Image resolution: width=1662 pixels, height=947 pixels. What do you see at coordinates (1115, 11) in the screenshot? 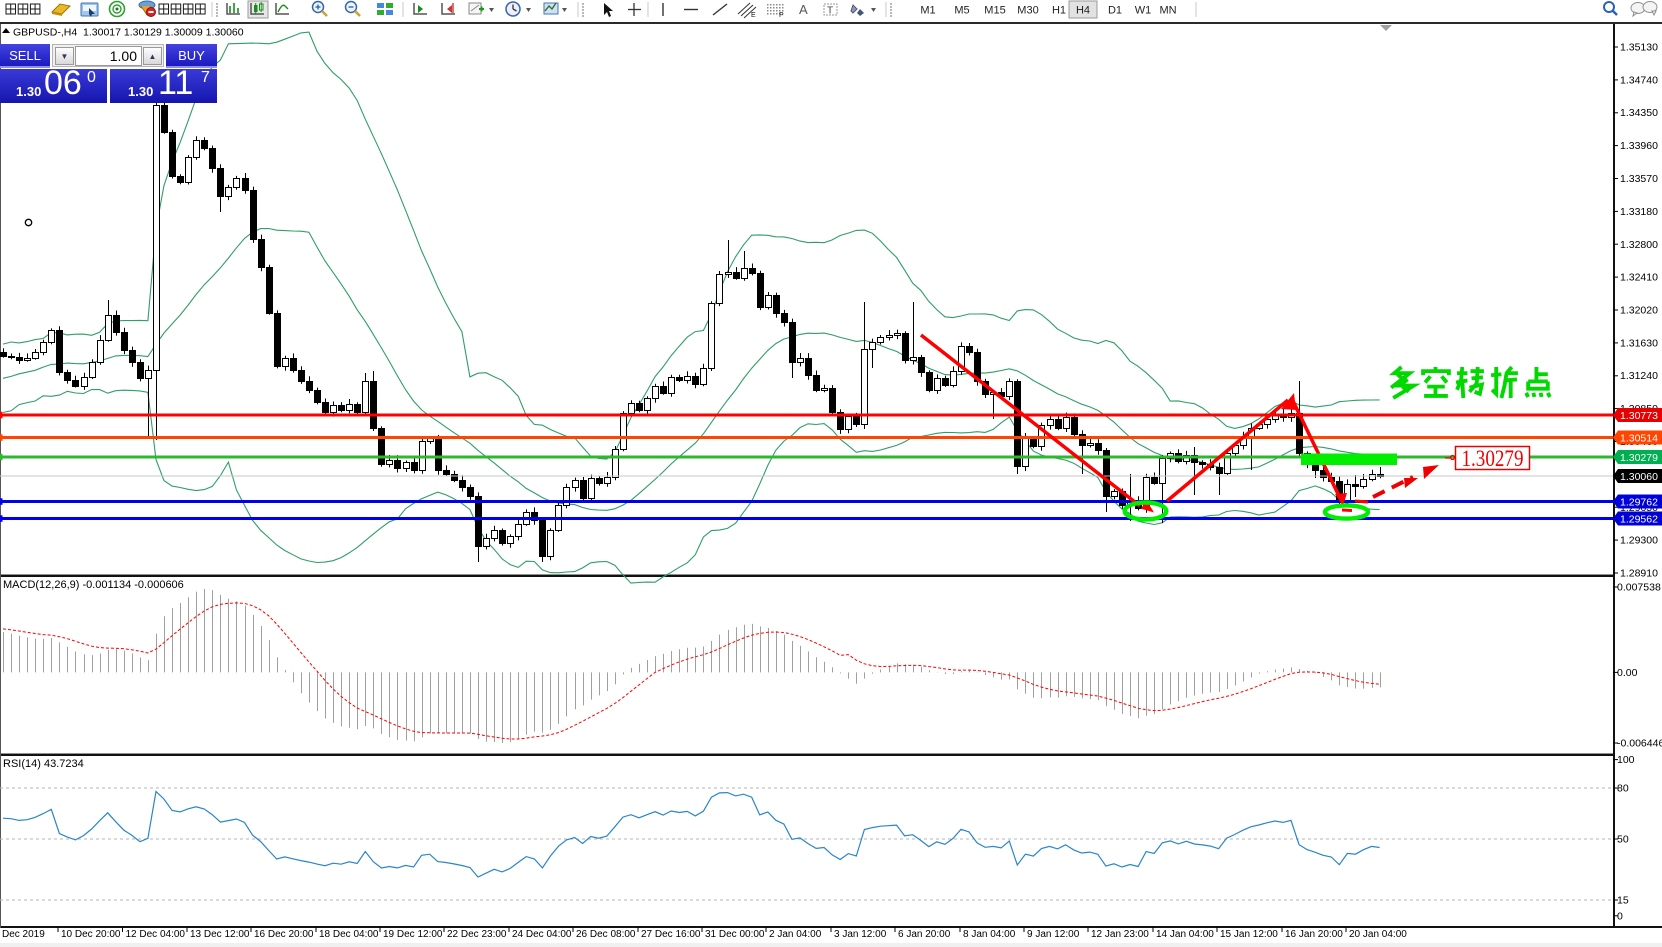
I see `svg-text: D1` at bounding box center [1115, 11].